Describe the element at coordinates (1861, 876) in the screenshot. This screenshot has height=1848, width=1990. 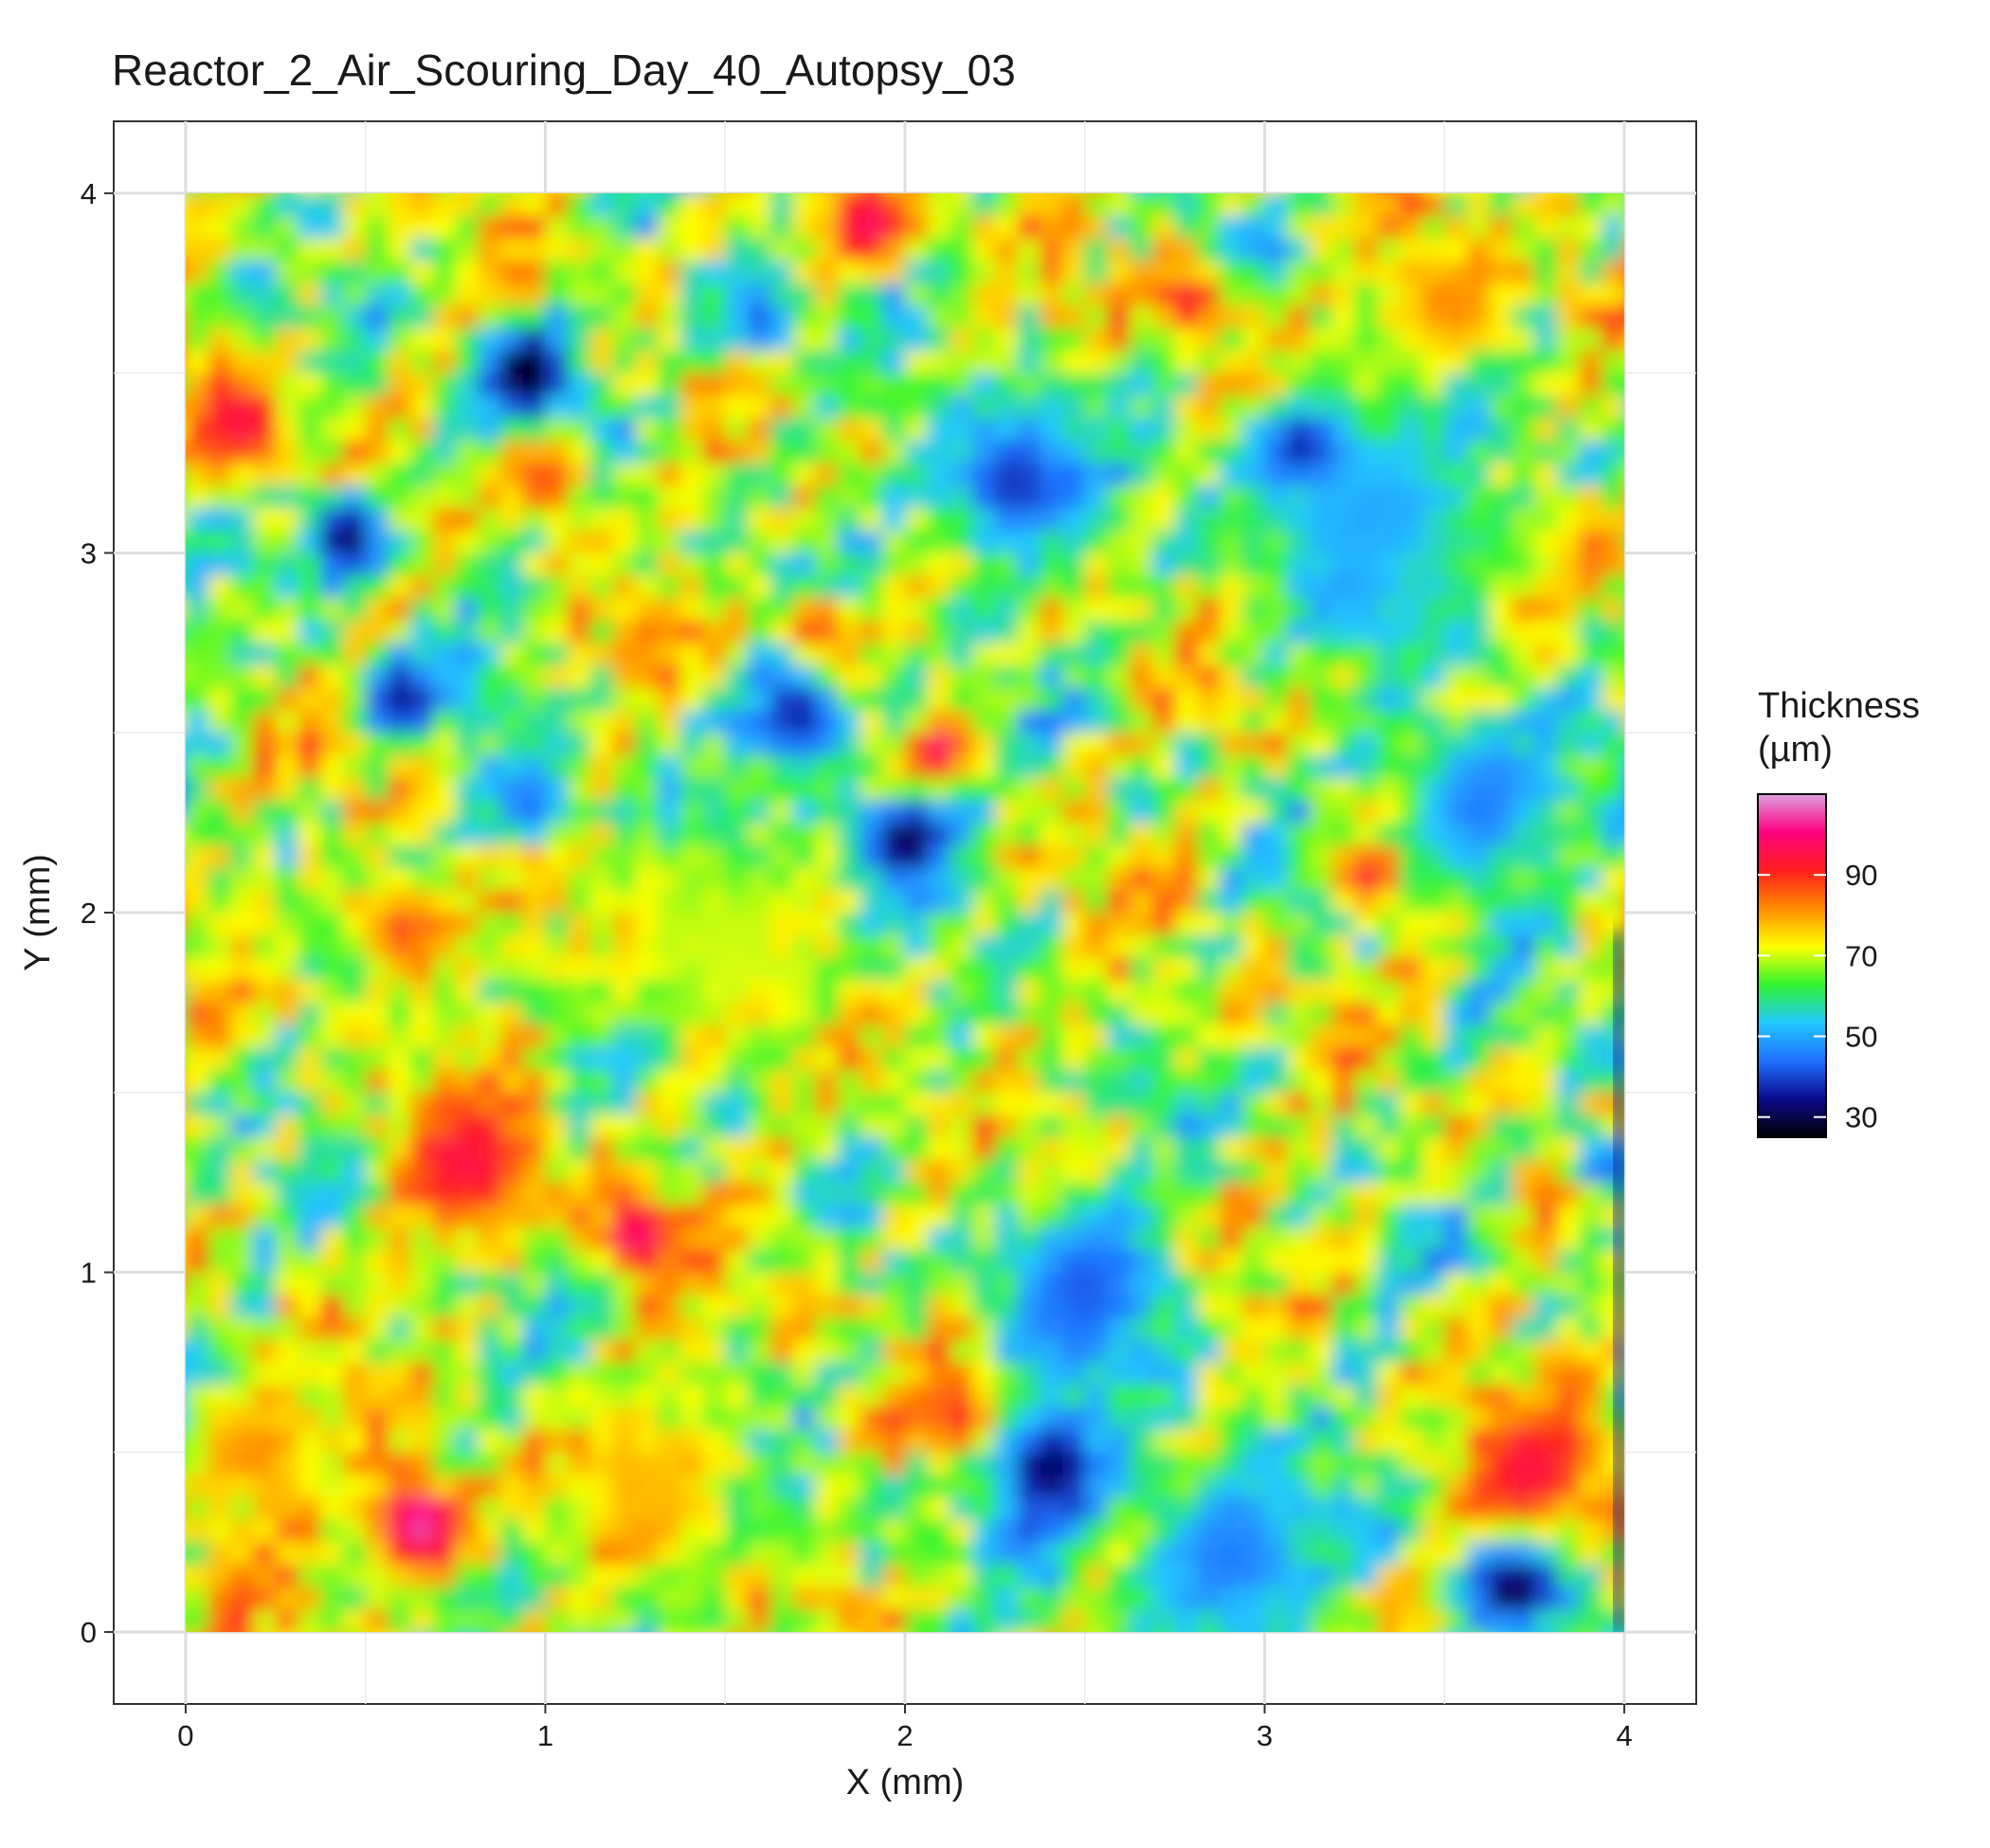
I see `legend-tick-label: 90` at that location.